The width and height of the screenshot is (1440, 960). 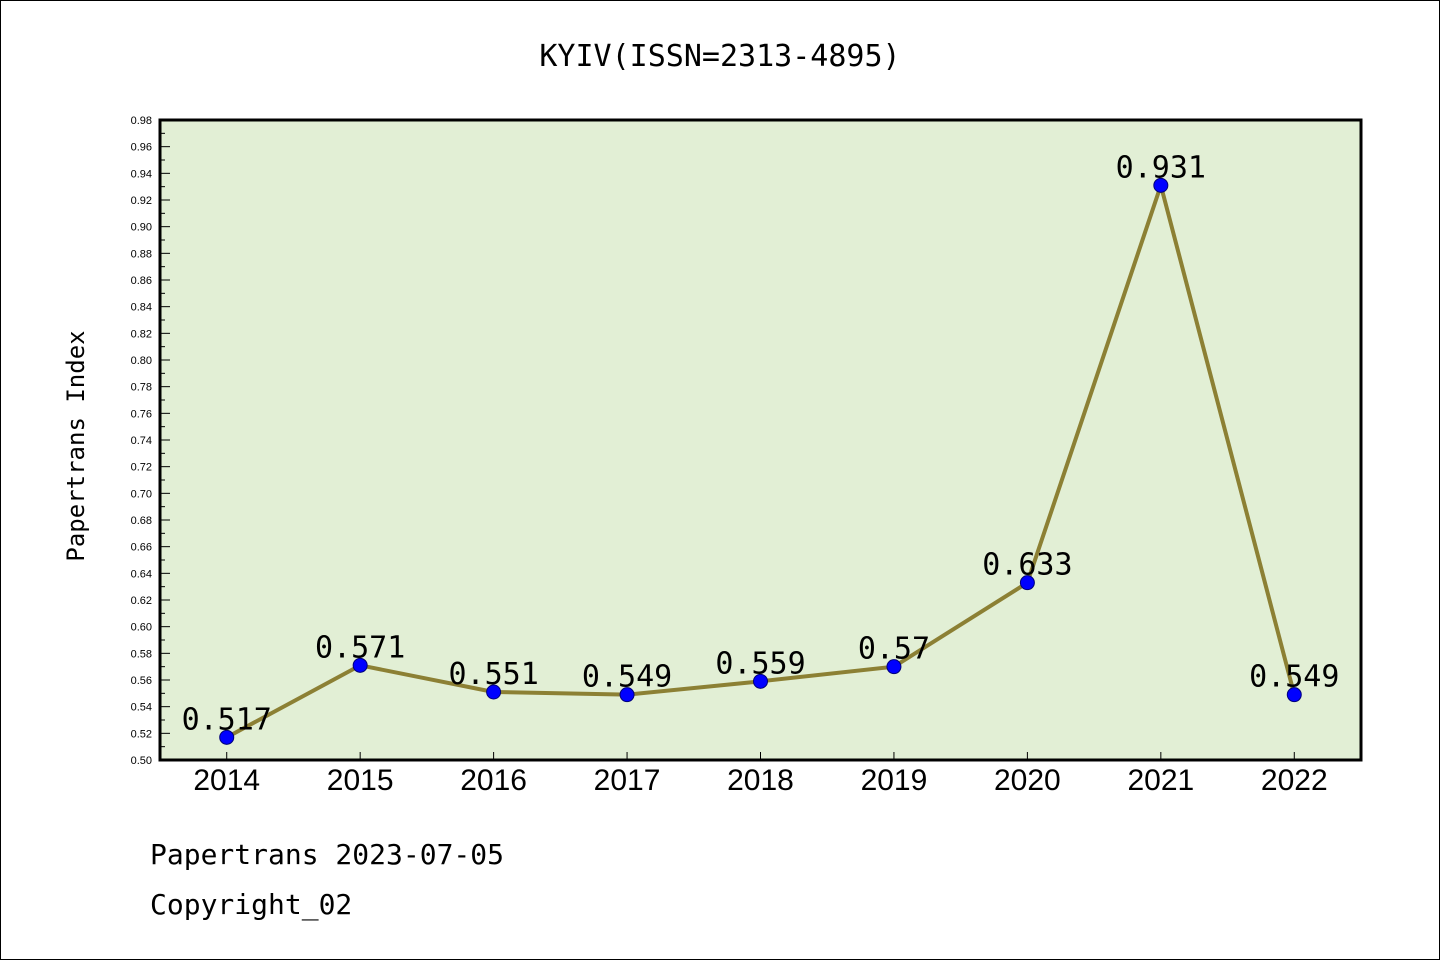 I want to click on y-tick-label: 0.72, so click(x=141, y=468).